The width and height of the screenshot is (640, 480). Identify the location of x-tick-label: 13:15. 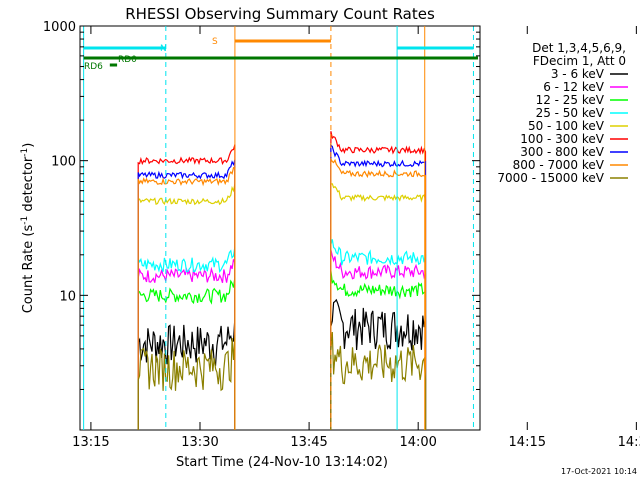
(90, 442).